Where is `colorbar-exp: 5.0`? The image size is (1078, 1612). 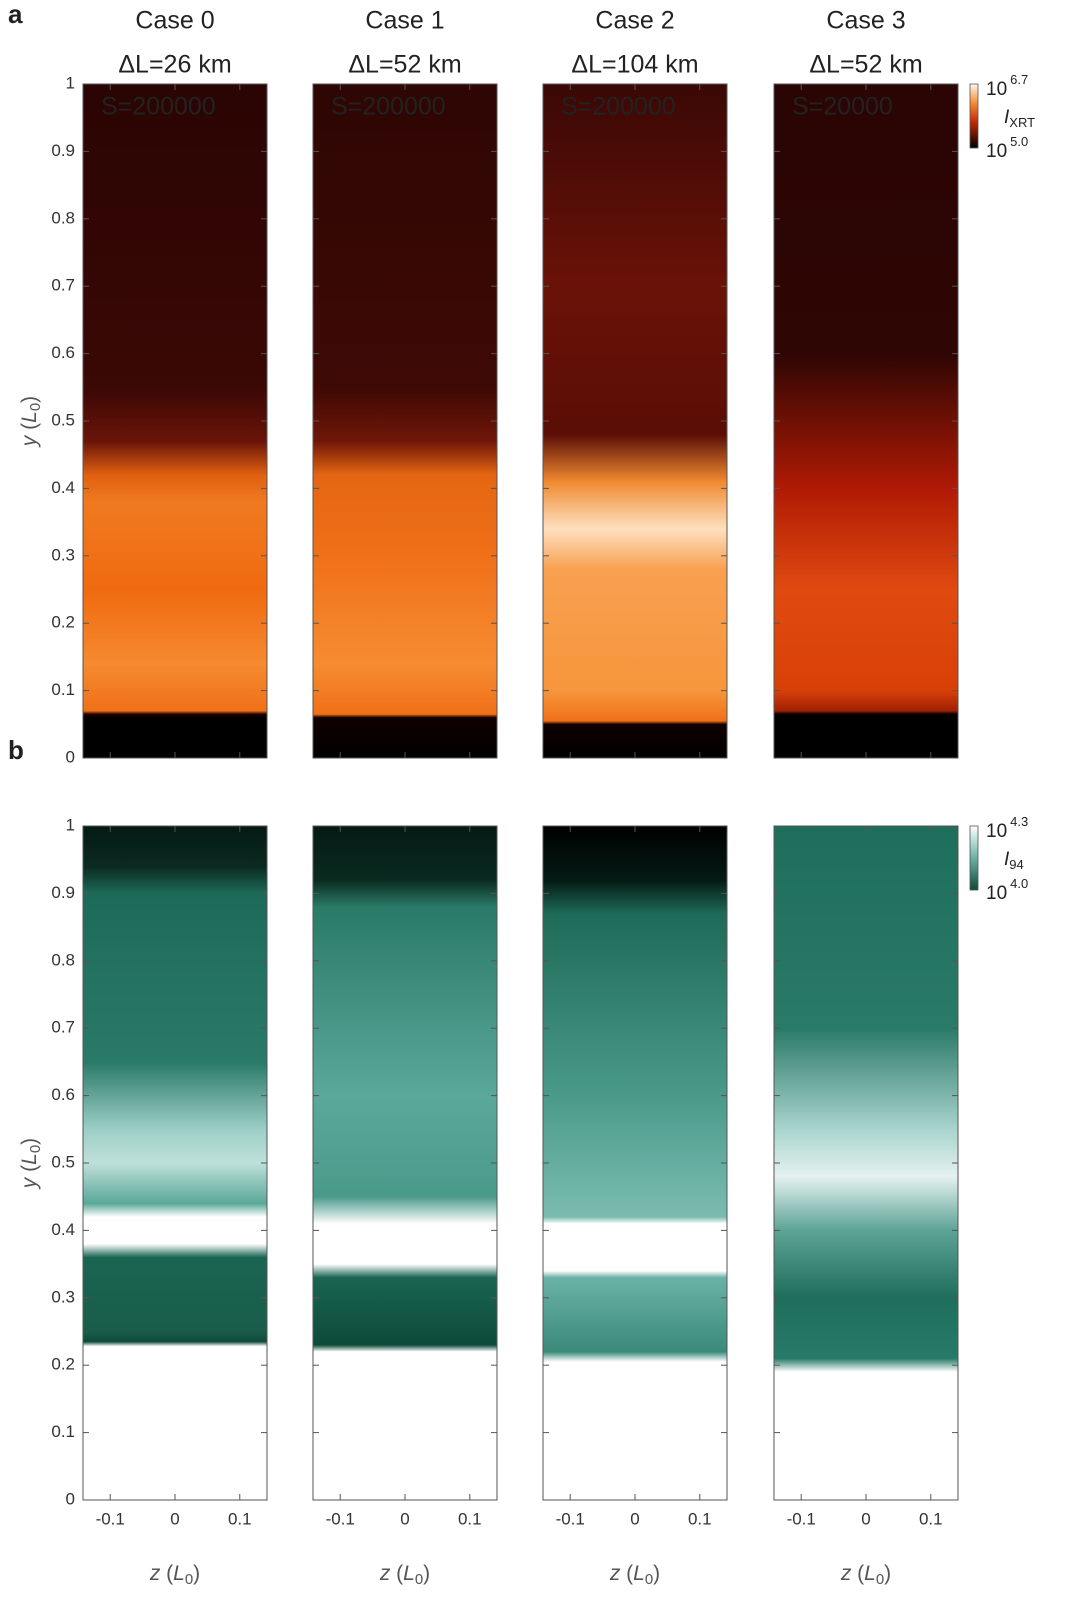 colorbar-exp: 5.0 is located at coordinates (1019, 141).